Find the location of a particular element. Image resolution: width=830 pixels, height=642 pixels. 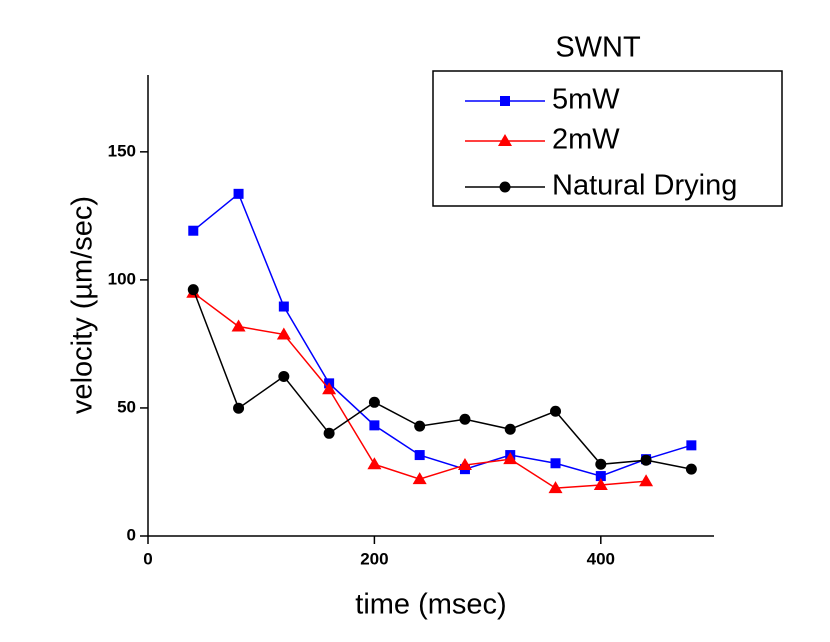

y-tick-label: 50 is located at coordinates (126, 406).